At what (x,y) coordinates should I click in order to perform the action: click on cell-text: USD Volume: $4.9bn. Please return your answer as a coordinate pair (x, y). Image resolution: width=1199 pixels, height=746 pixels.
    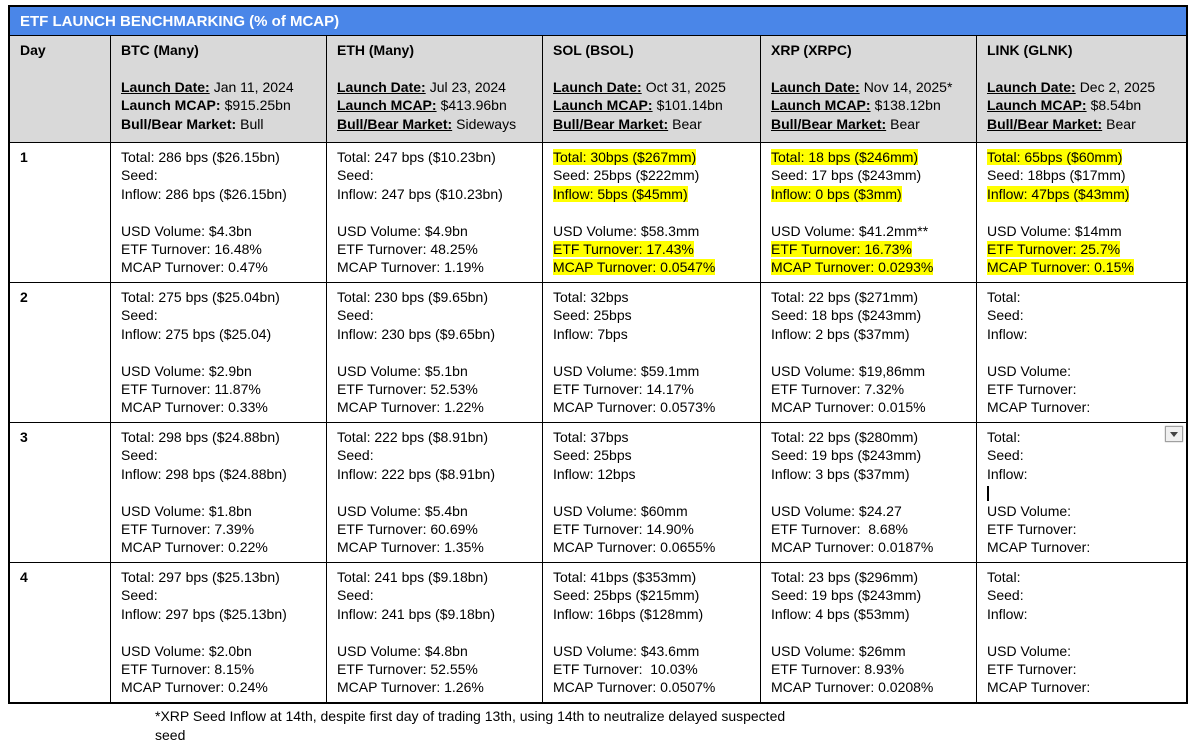
    Looking at the image, I should click on (402, 230).